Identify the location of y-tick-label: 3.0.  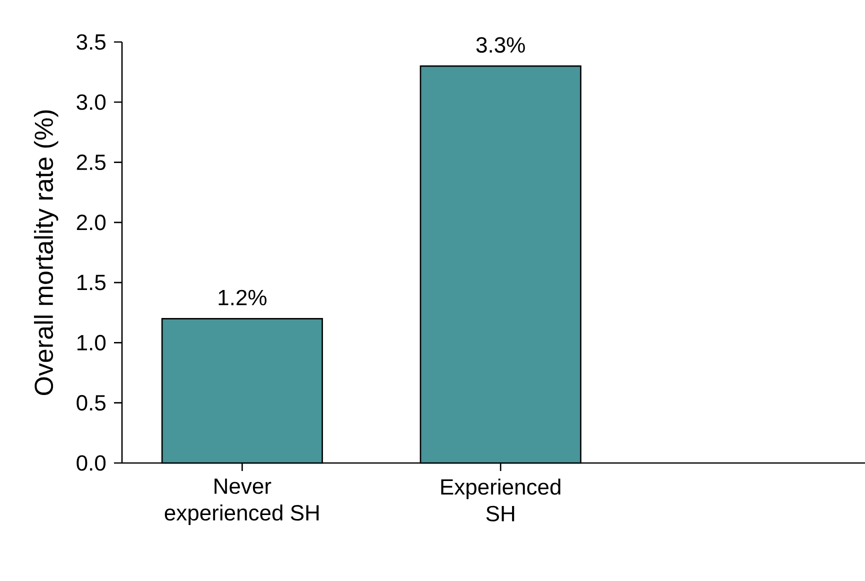
(91, 102).